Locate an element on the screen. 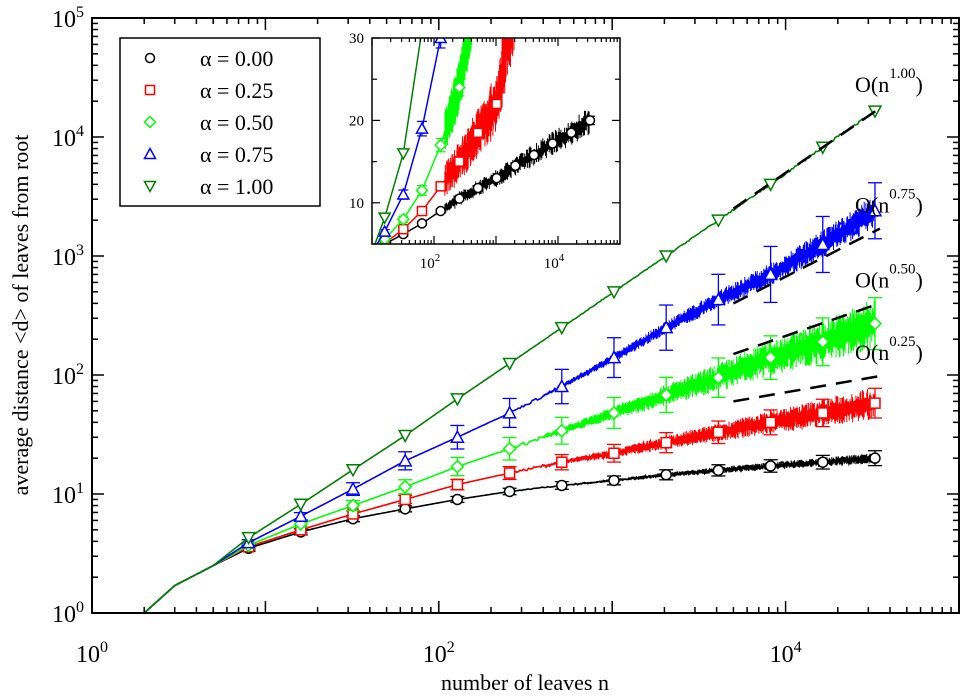 Image resolution: width=963 pixels, height=698 pixels. y-tick-label: 10⁴ is located at coordinates (68, 137).